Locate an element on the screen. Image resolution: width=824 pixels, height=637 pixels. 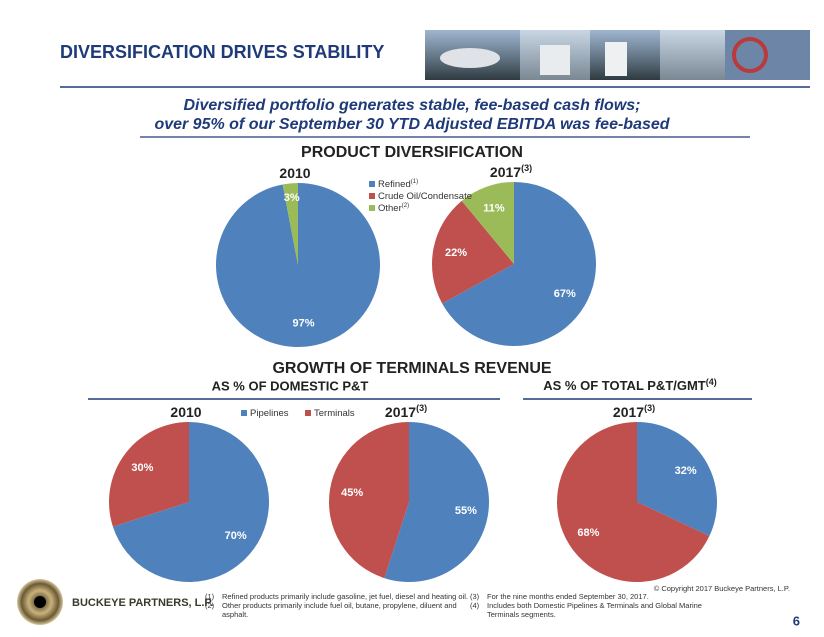
data-label: 97% is located at coordinates (304, 324).